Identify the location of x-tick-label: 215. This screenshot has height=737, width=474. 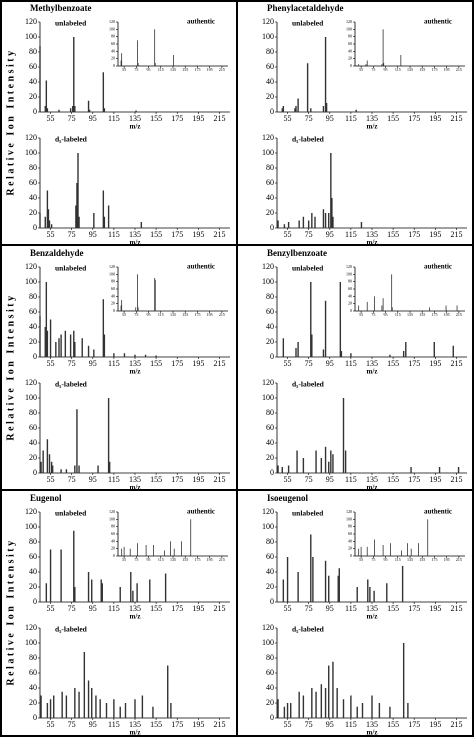
(459, 559).